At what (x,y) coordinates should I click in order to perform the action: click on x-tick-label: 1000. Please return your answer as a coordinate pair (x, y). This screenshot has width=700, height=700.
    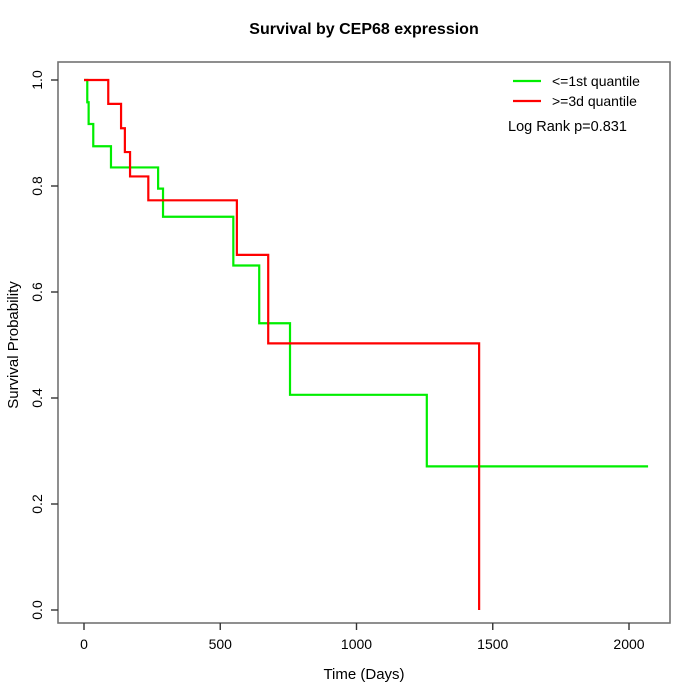
    Looking at the image, I should click on (356, 644).